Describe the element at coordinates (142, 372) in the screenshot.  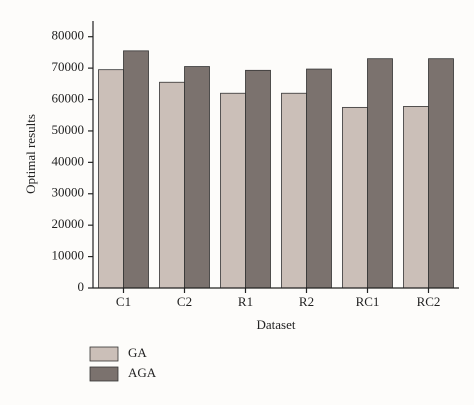
I see `legend-label: AGA` at that location.